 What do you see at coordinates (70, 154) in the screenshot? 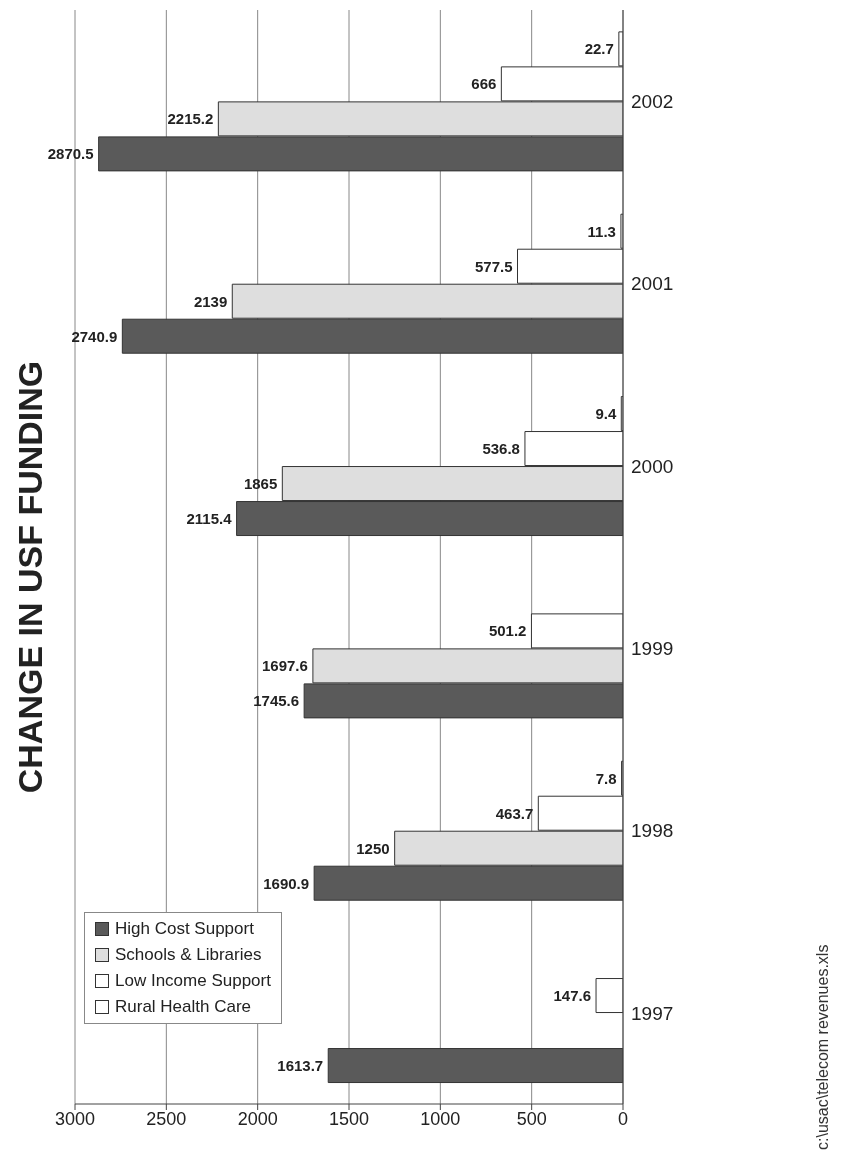
I see `data-label: 2870.5` at bounding box center [70, 154].